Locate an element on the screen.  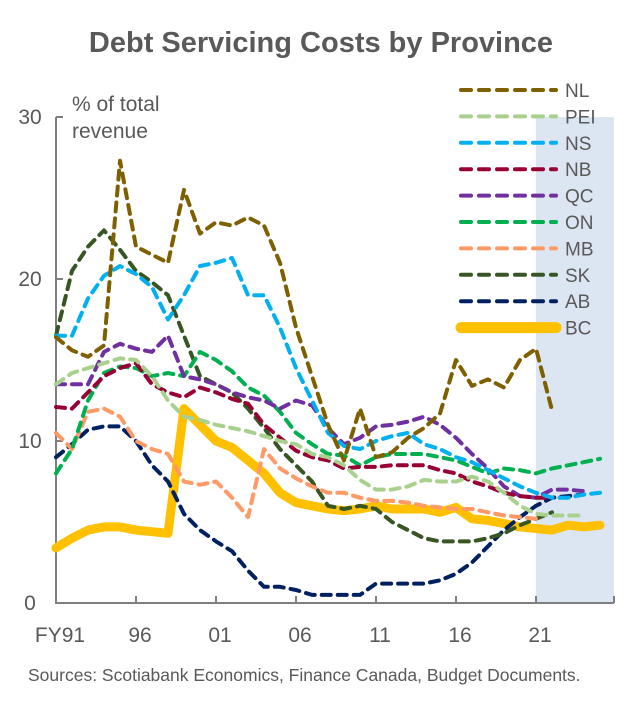
x-tick-label: 21 is located at coordinates (539, 635).